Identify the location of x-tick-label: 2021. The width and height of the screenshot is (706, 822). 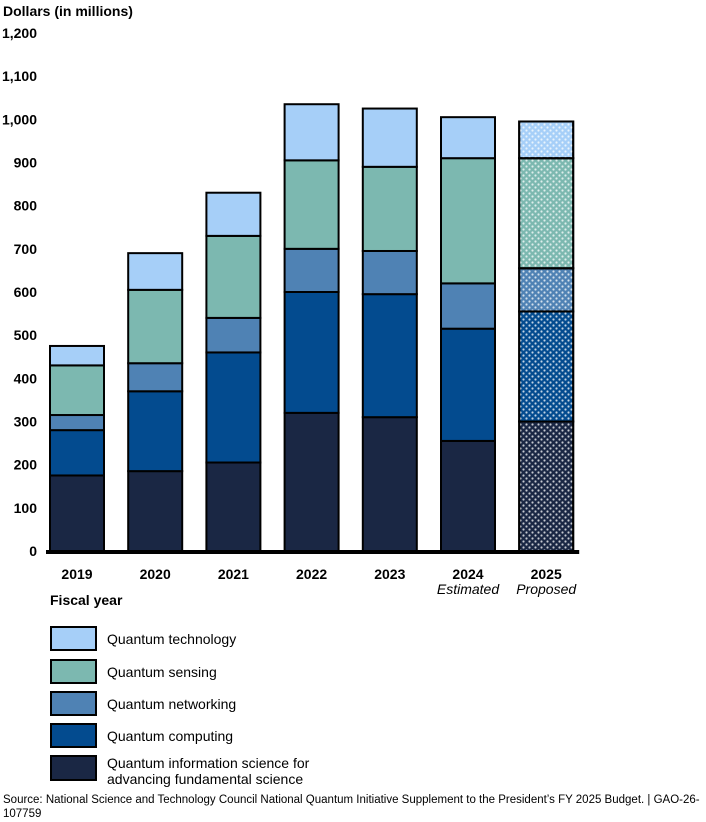
(233, 574).